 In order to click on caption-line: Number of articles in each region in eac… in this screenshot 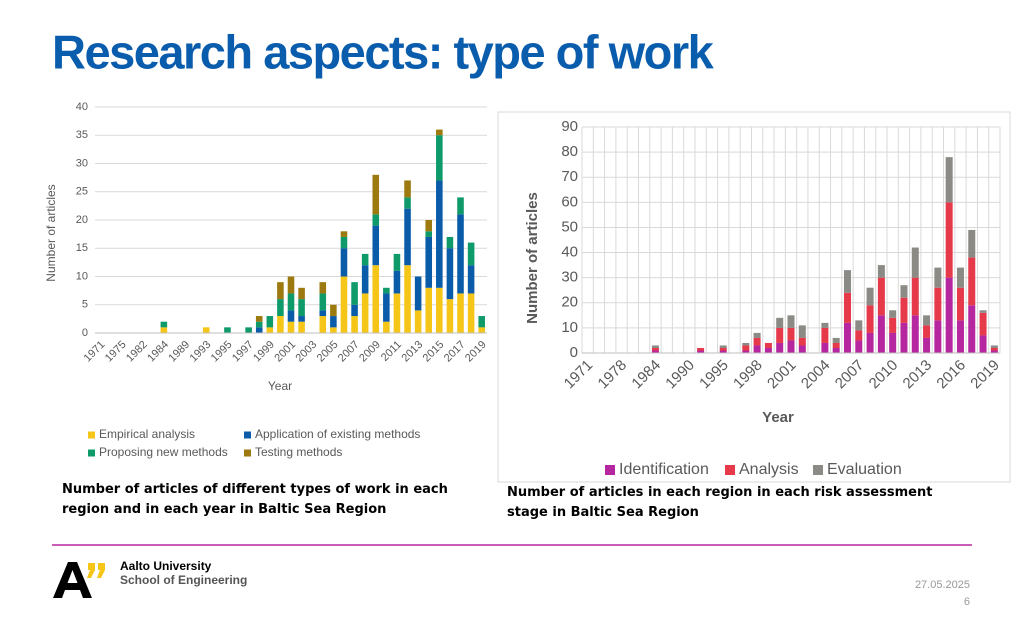, I will do `click(719, 502)`.